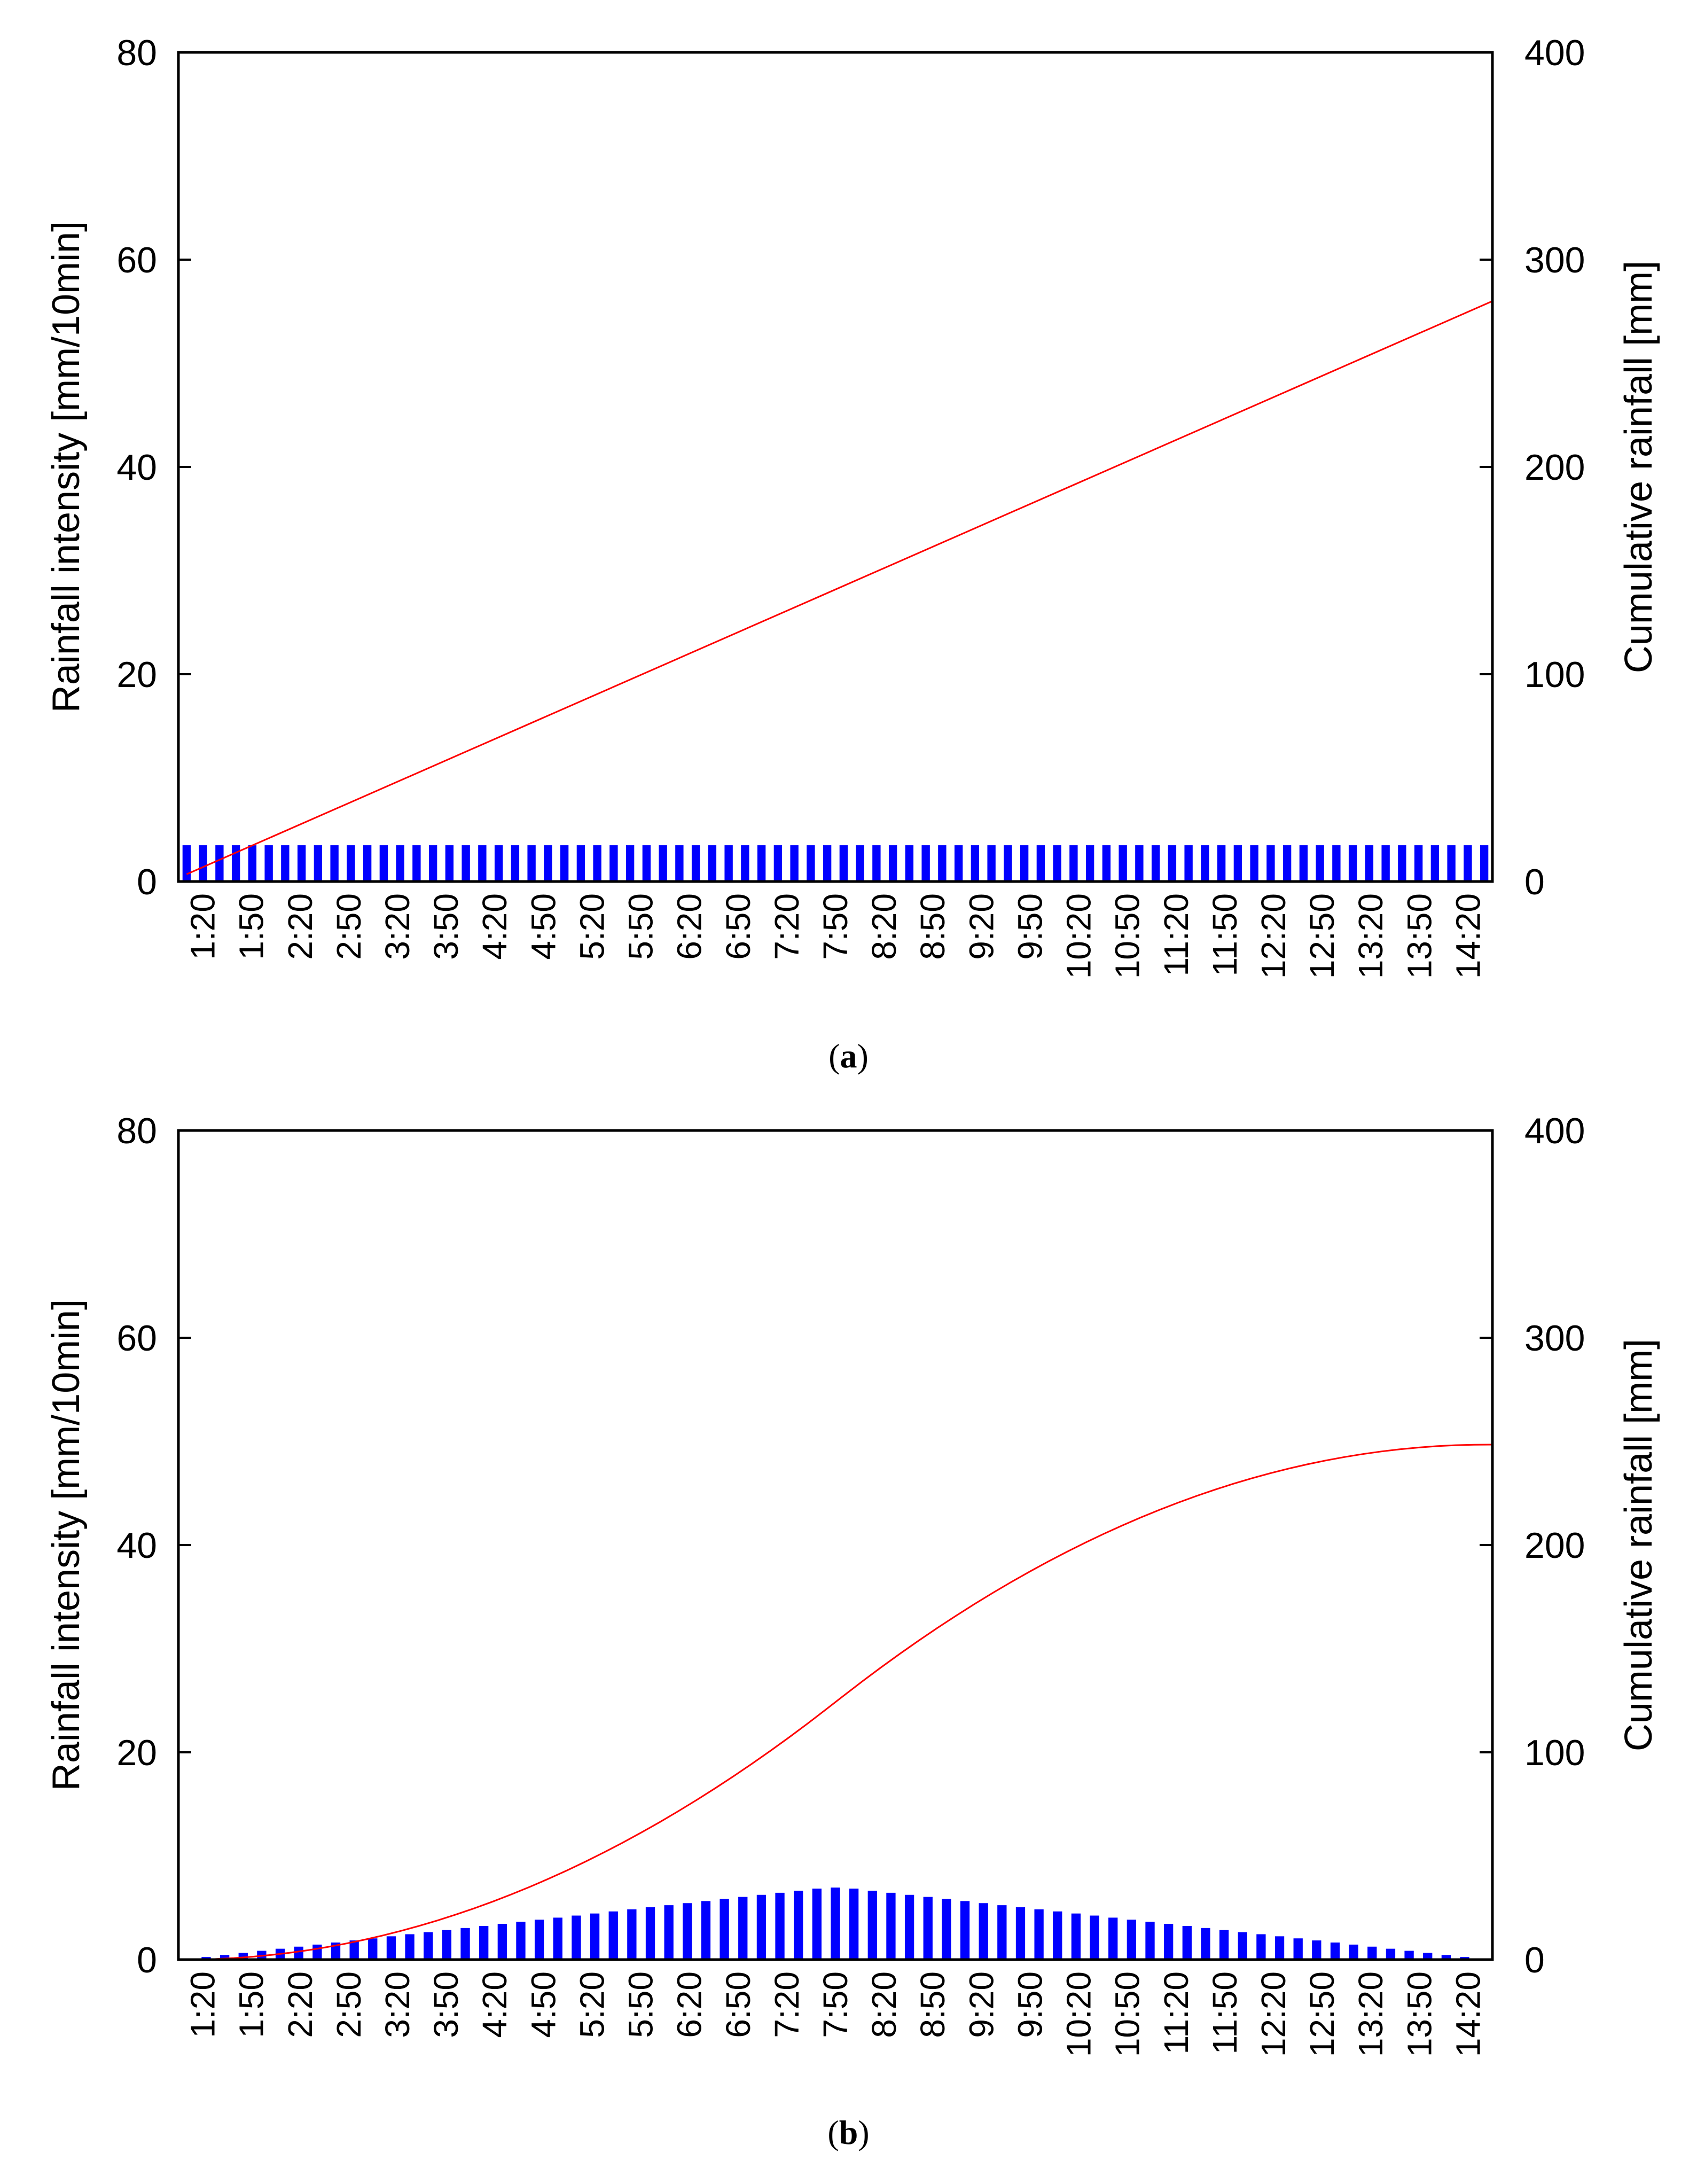  I want to click on x-axis-tick-label: 12:20, so click(1274, 936).